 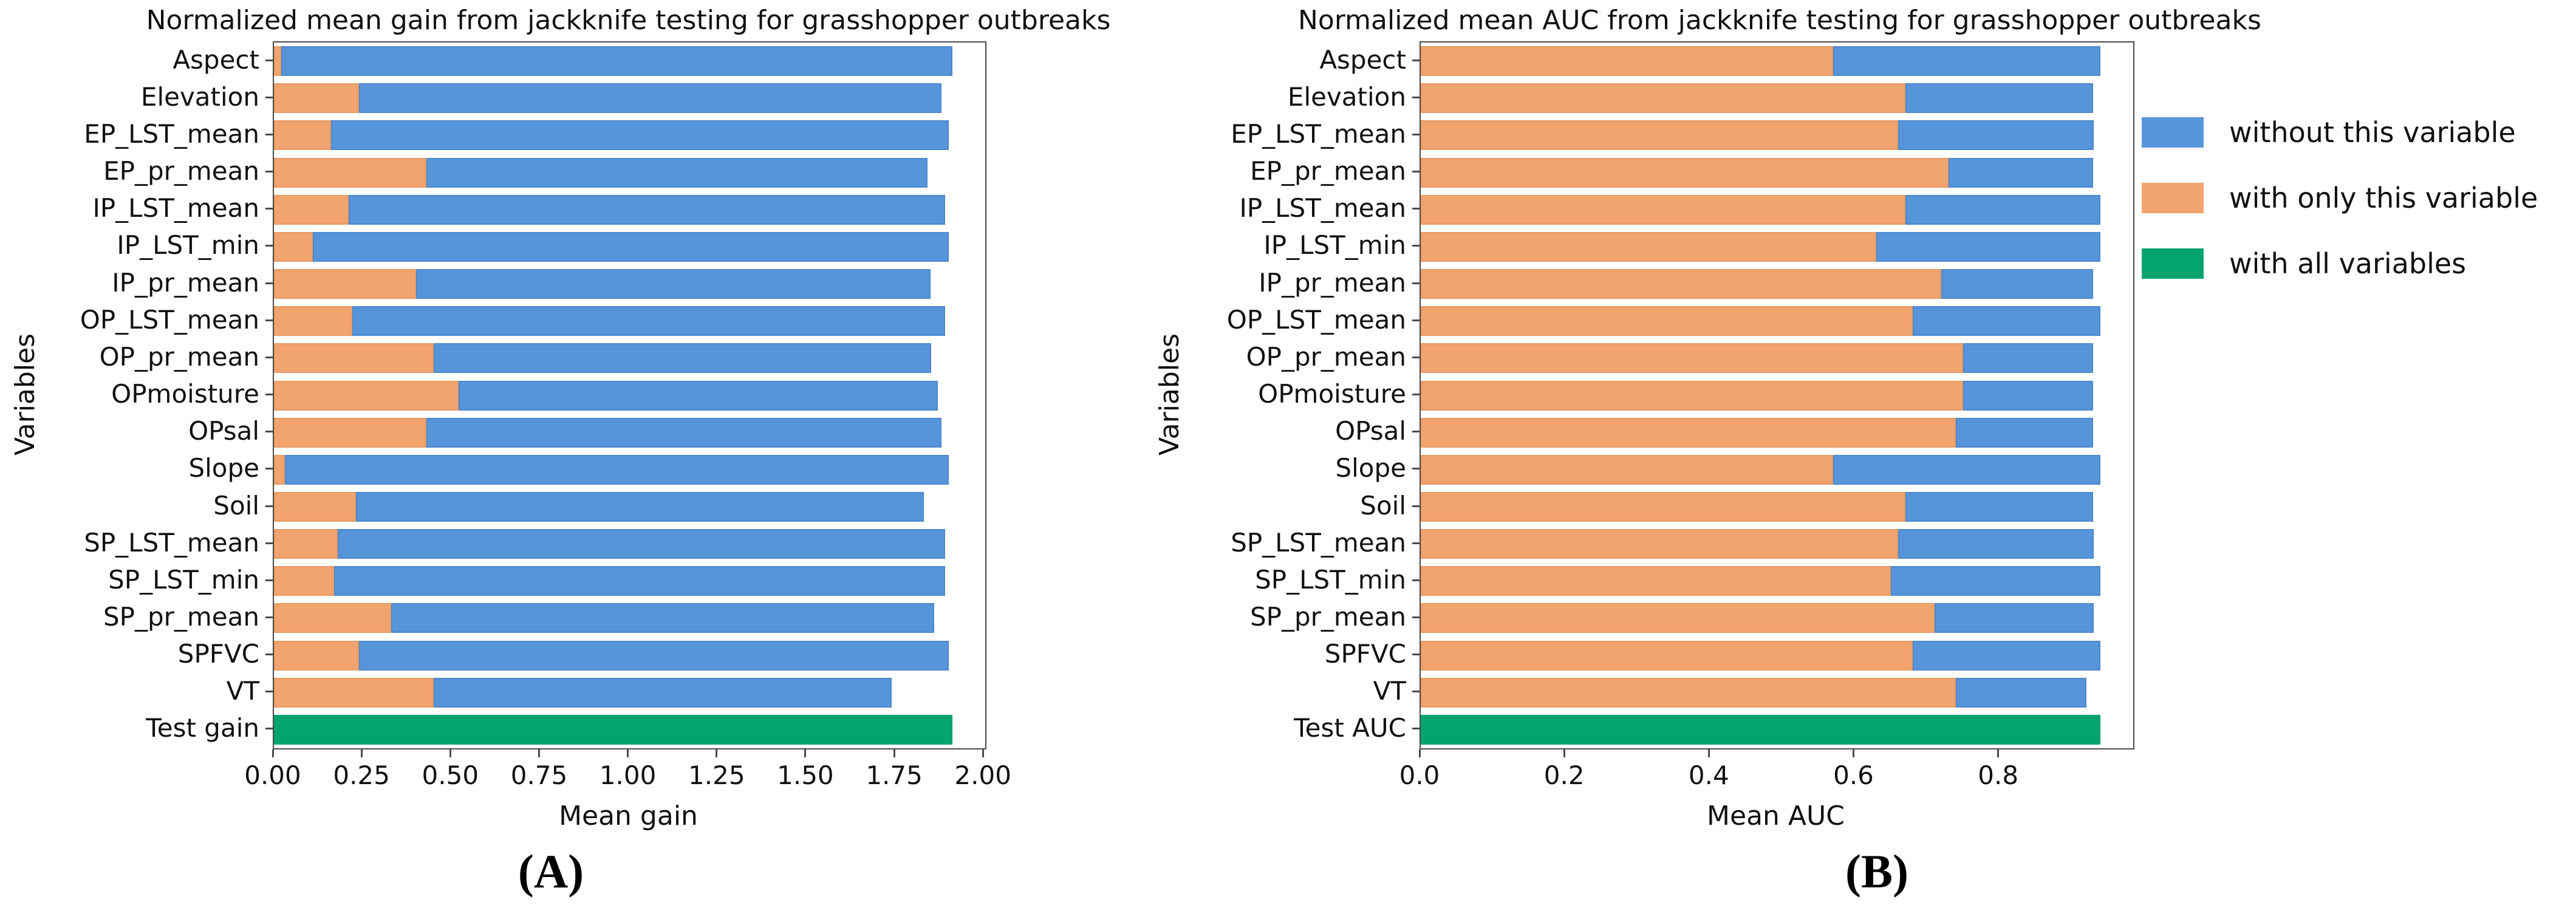 What do you see at coordinates (1967, 61) in the screenshot?
I see `bar-without-Aspect` at bounding box center [1967, 61].